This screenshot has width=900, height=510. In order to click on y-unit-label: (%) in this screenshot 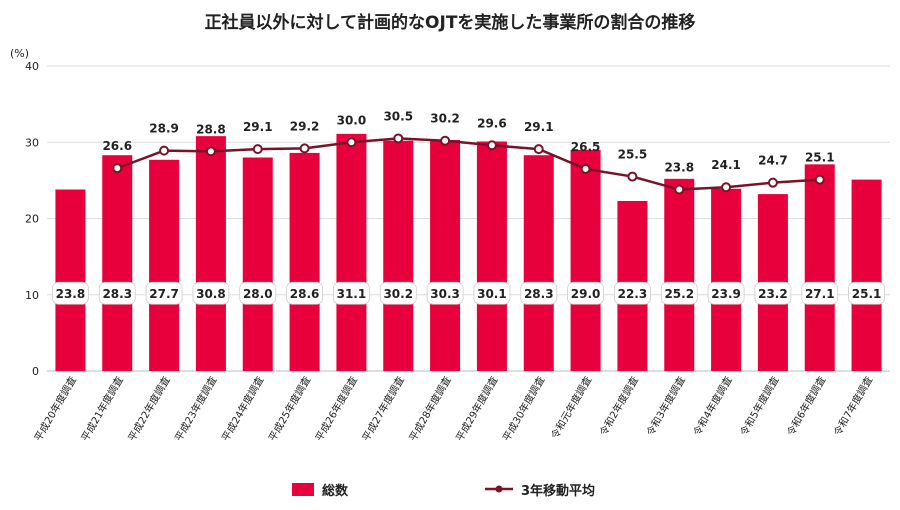, I will do `click(19, 53)`.